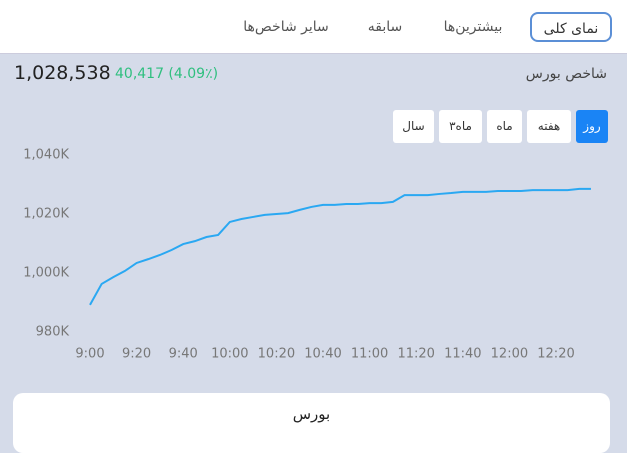 This screenshot has width=627, height=453. What do you see at coordinates (183, 354) in the screenshot?
I see `x-tick-label: 9:40` at bounding box center [183, 354].